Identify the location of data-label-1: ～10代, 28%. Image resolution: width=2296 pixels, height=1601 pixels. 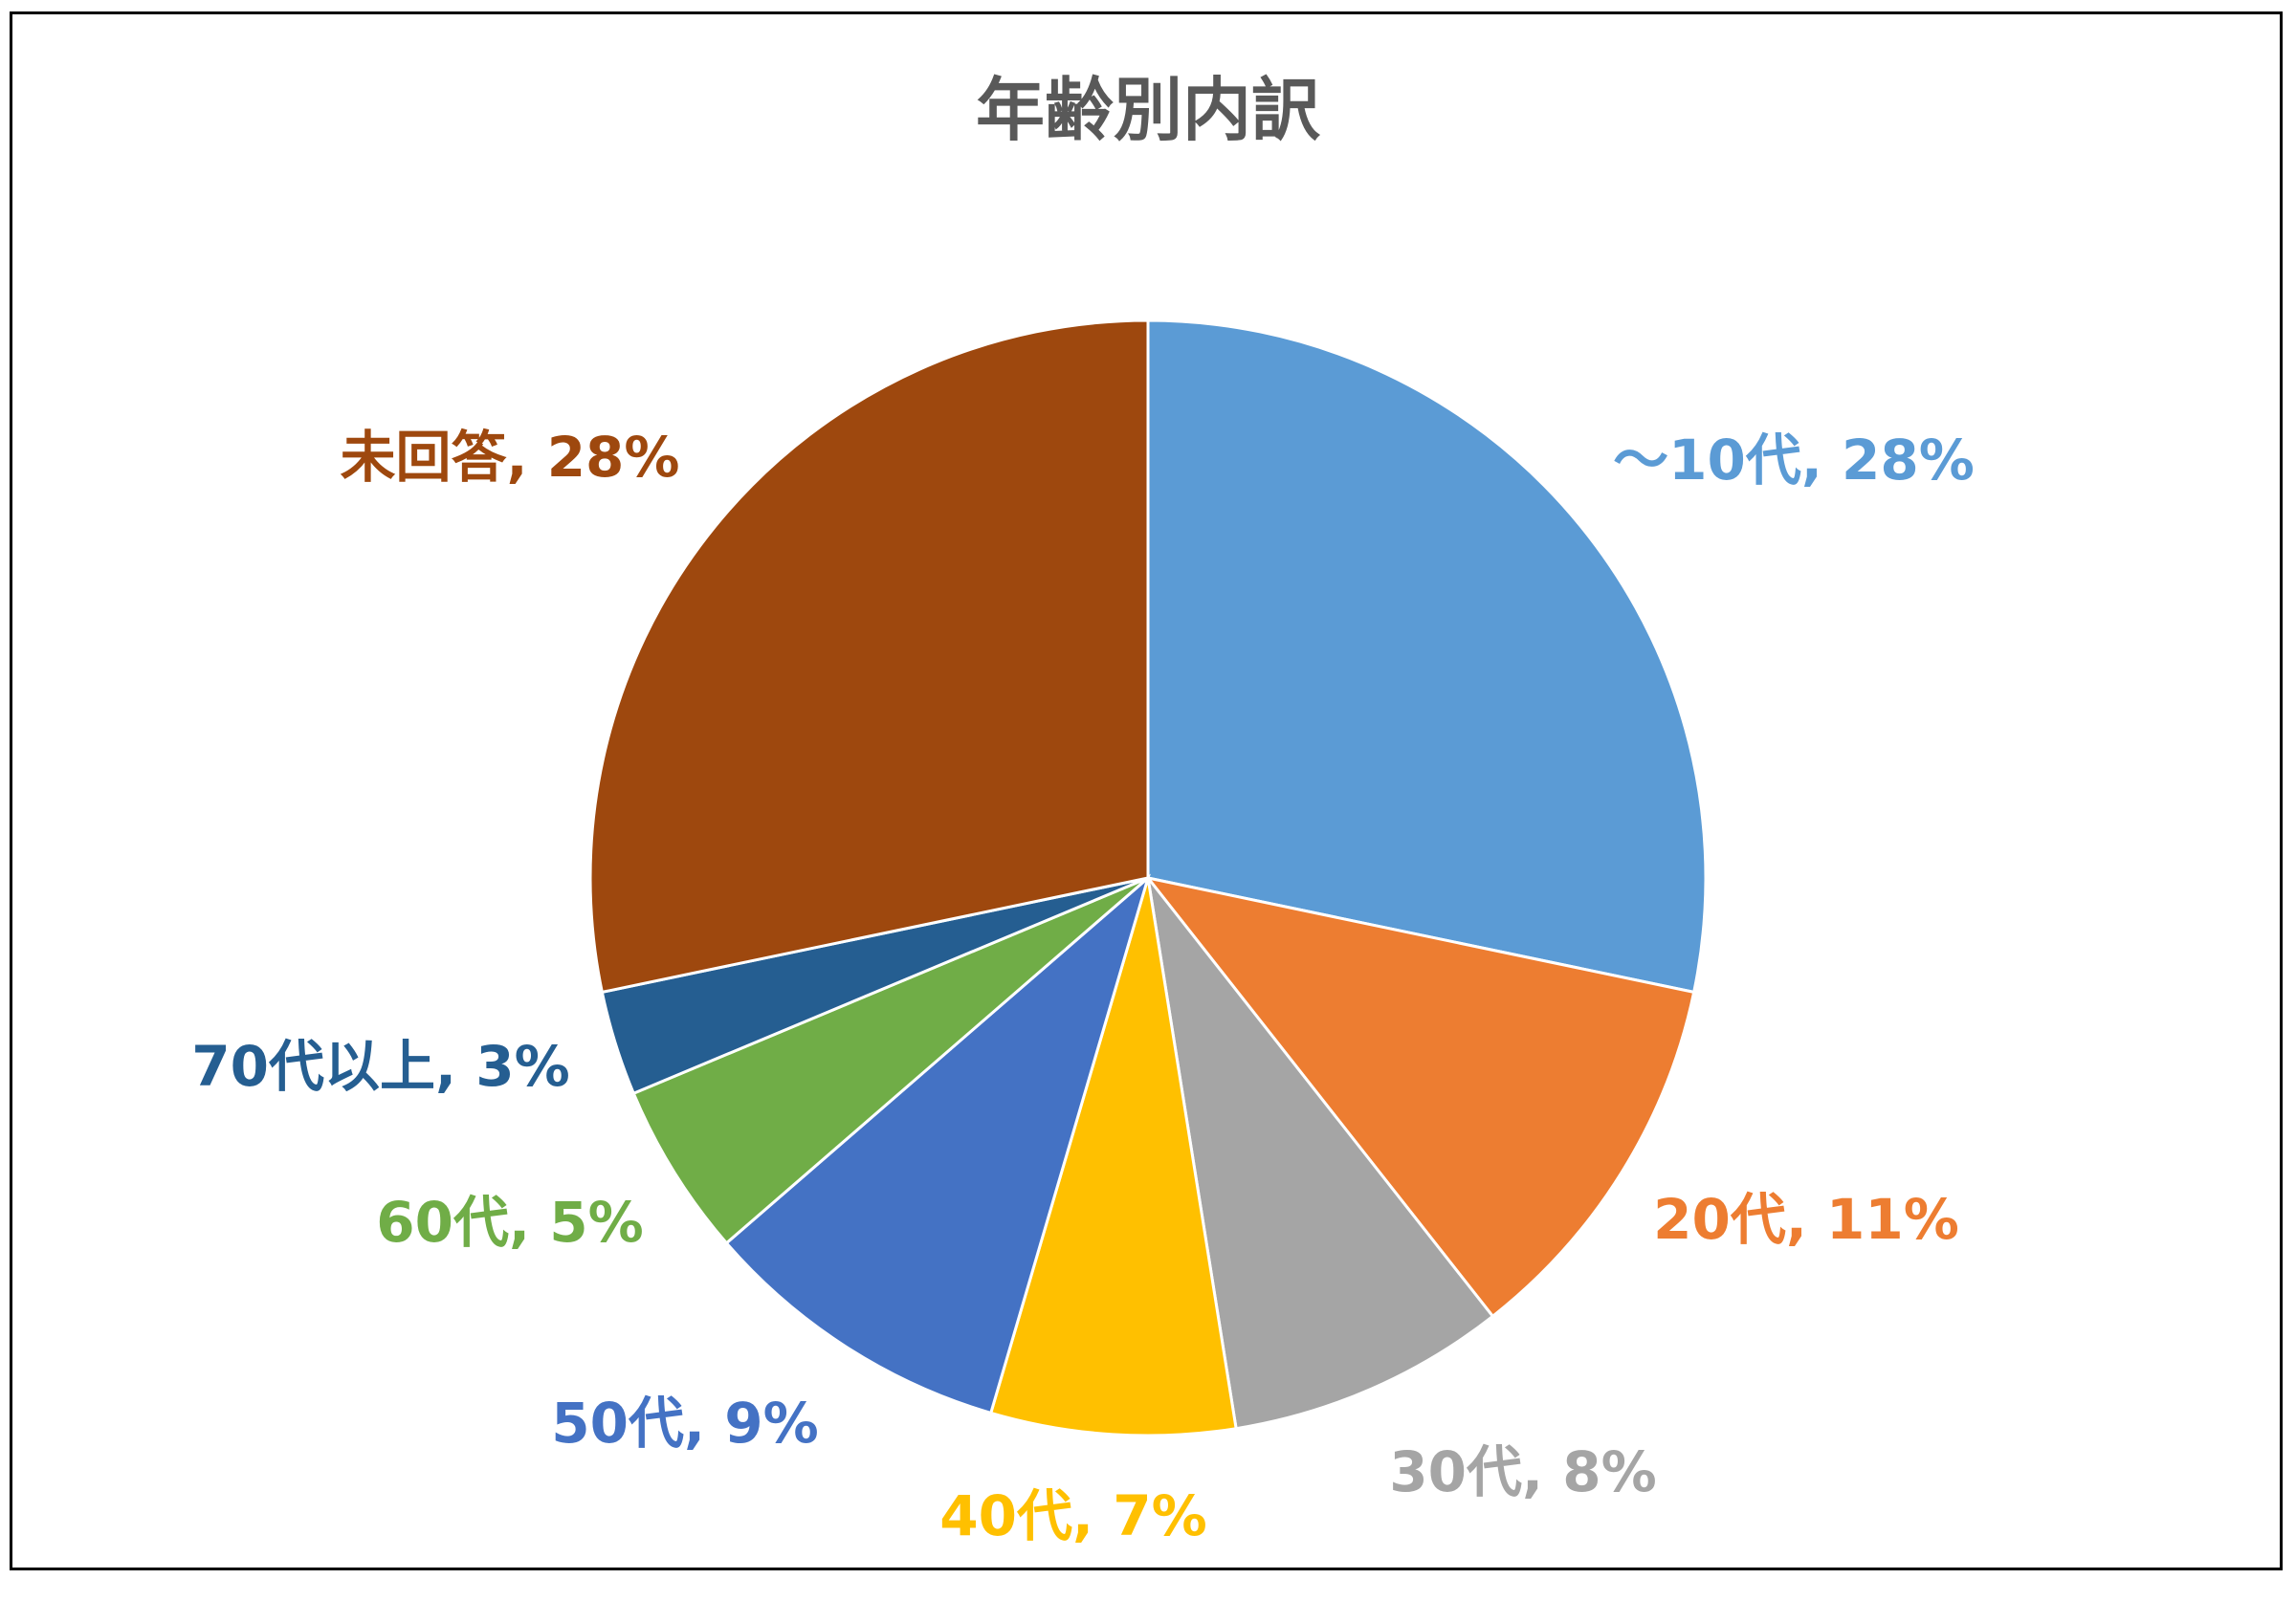
(1794, 461).